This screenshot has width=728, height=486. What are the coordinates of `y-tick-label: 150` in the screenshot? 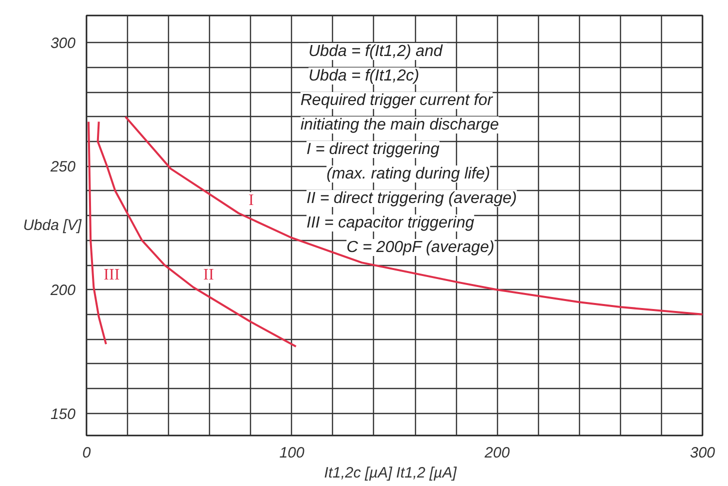 It's located at (63, 414).